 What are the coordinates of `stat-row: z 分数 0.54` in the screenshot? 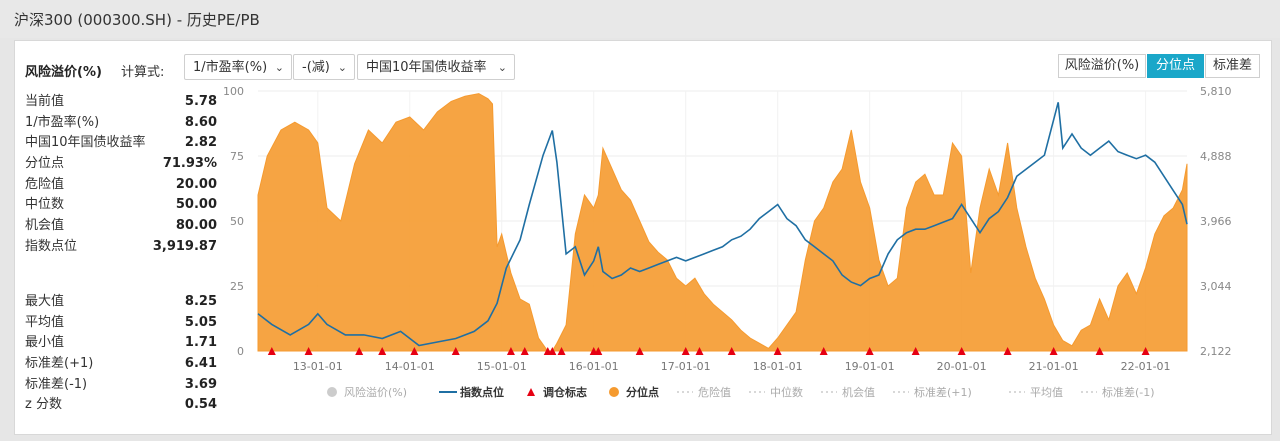 It's located at (121, 405).